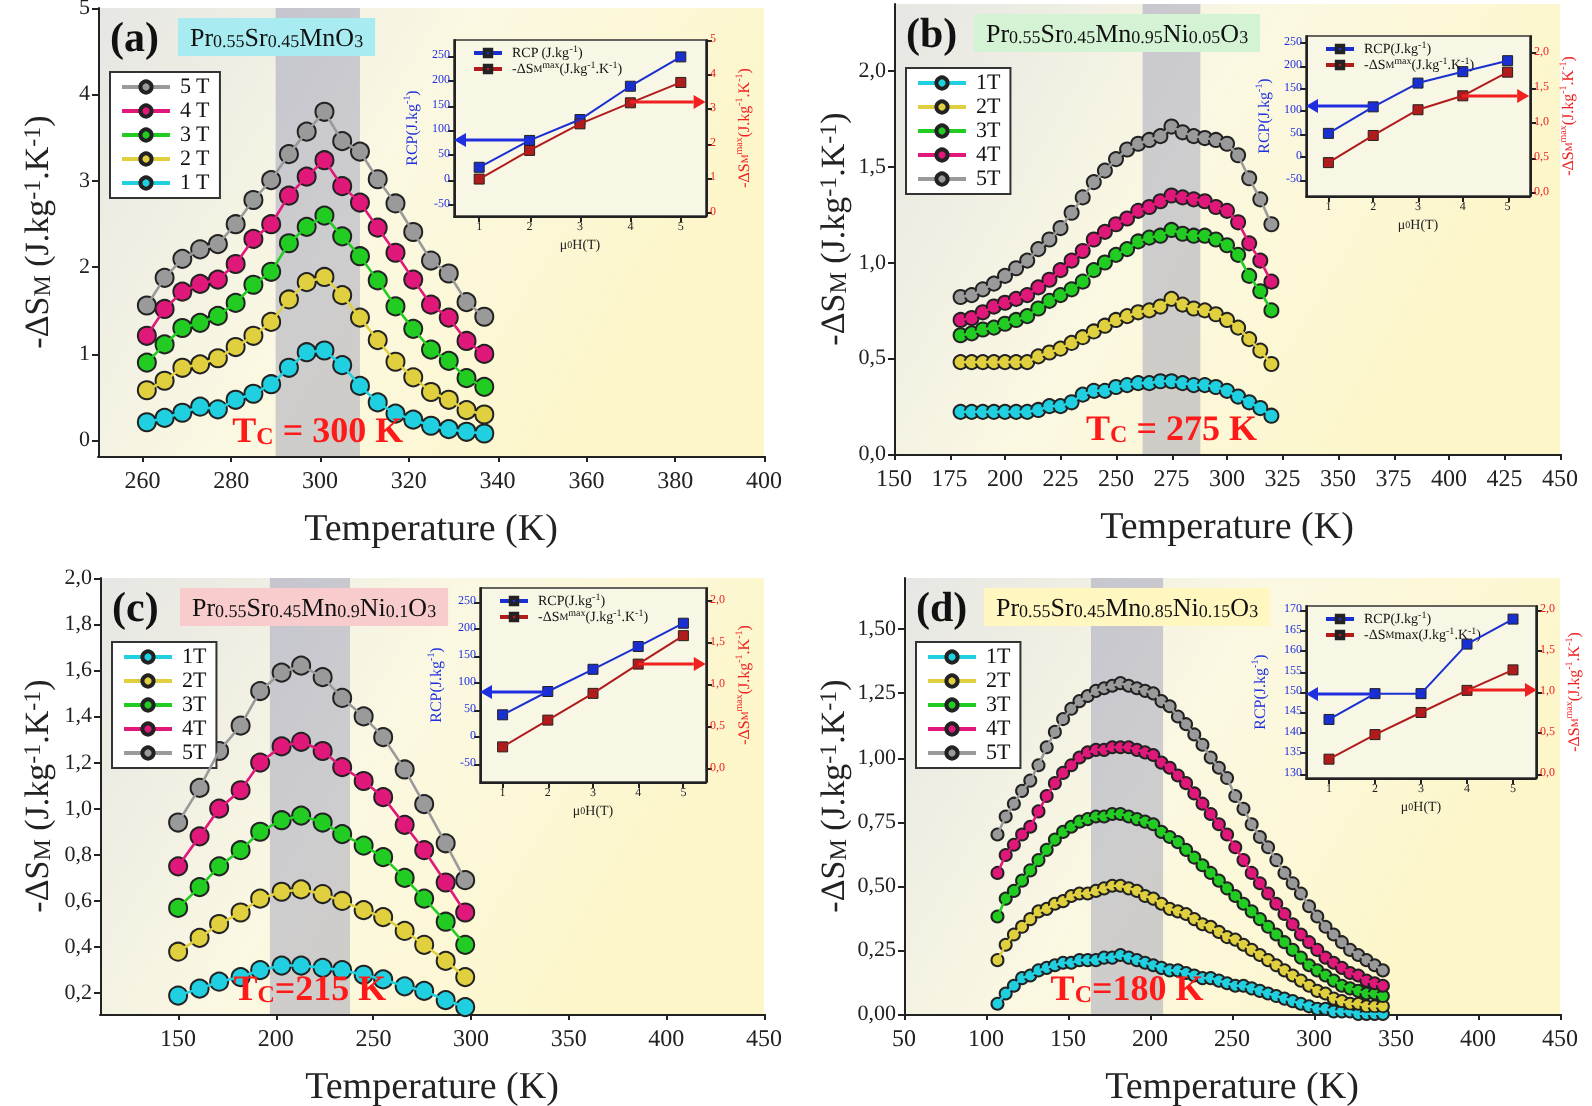 The height and width of the screenshot is (1106, 1592). I want to click on y-tick-label: 1,6, so click(78, 670).